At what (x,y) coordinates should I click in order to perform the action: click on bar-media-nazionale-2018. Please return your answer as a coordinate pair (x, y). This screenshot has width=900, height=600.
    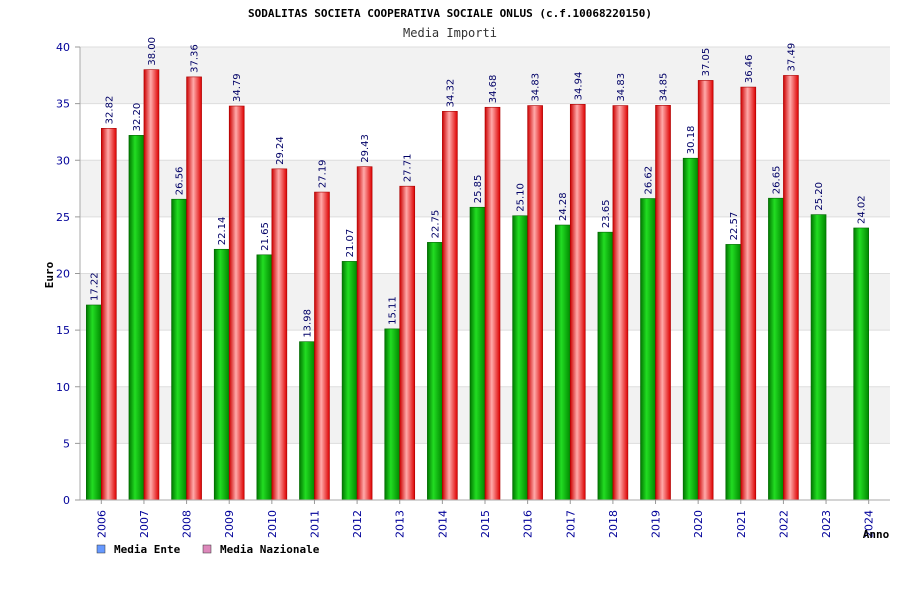
    Looking at the image, I should click on (620, 303).